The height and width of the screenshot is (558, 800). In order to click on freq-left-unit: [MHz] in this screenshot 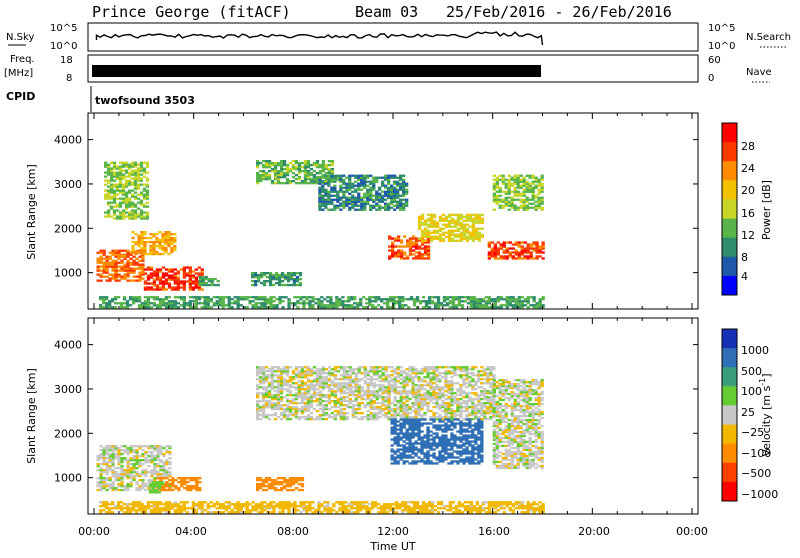, I will do `click(18, 73)`.